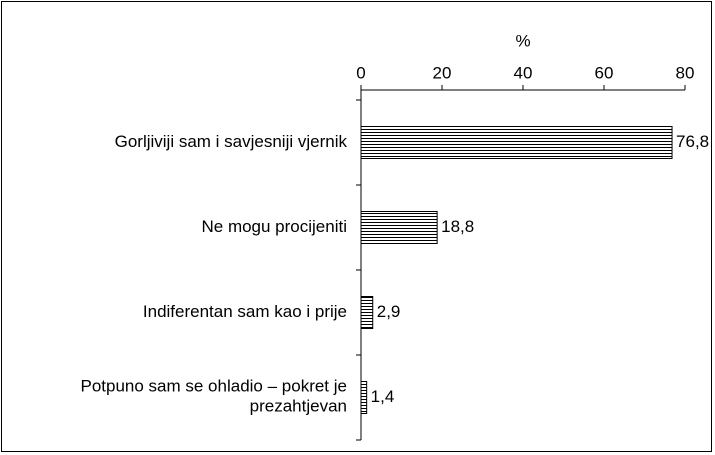 This screenshot has width=715, height=455. What do you see at coordinates (383, 396) in the screenshot?
I see `value-label: 1,4` at bounding box center [383, 396].